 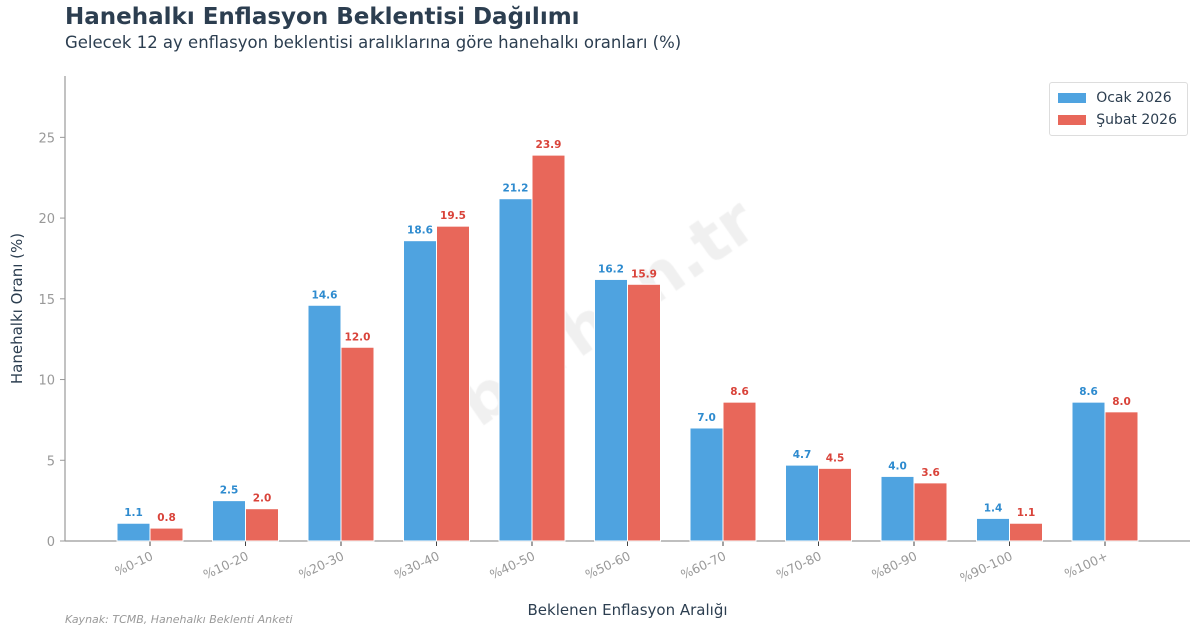 What do you see at coordinates (17, 308) in the screenshot?
I see `y-axis-label: Hanehalkı Oranı (%)` at bounding box center [17, 308].